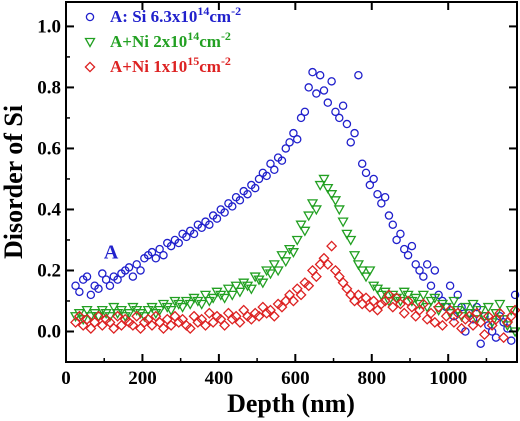 This screenshot has width=520, height=421. What do you see at coordinates (90, 17) in the screenshot?
I see `legend-marker` at bounding box center [90, 17].